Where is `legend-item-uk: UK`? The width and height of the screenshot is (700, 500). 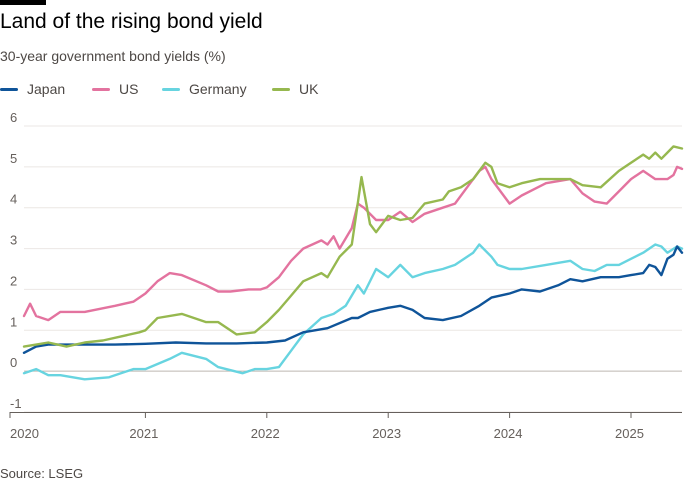
legend-item-uk: UK is located at coordinates (295, 89).